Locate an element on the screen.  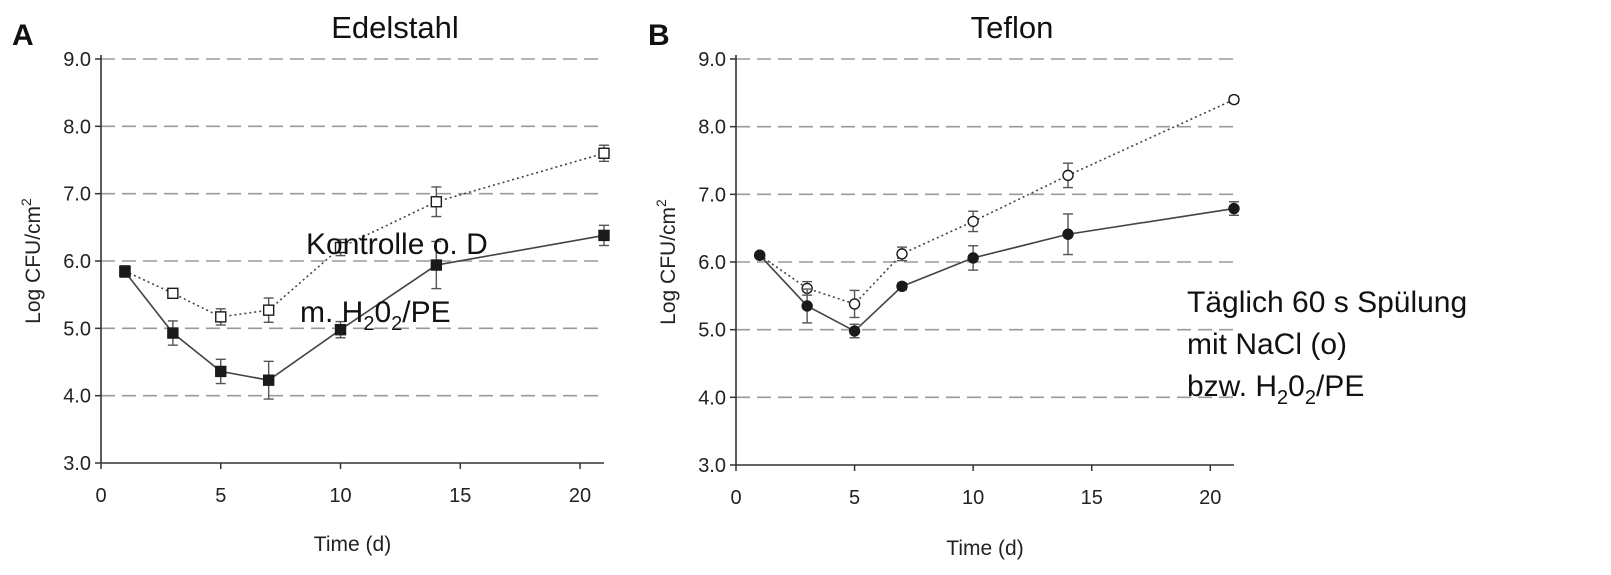
series-filled-square is located at coordinates (364, 312).